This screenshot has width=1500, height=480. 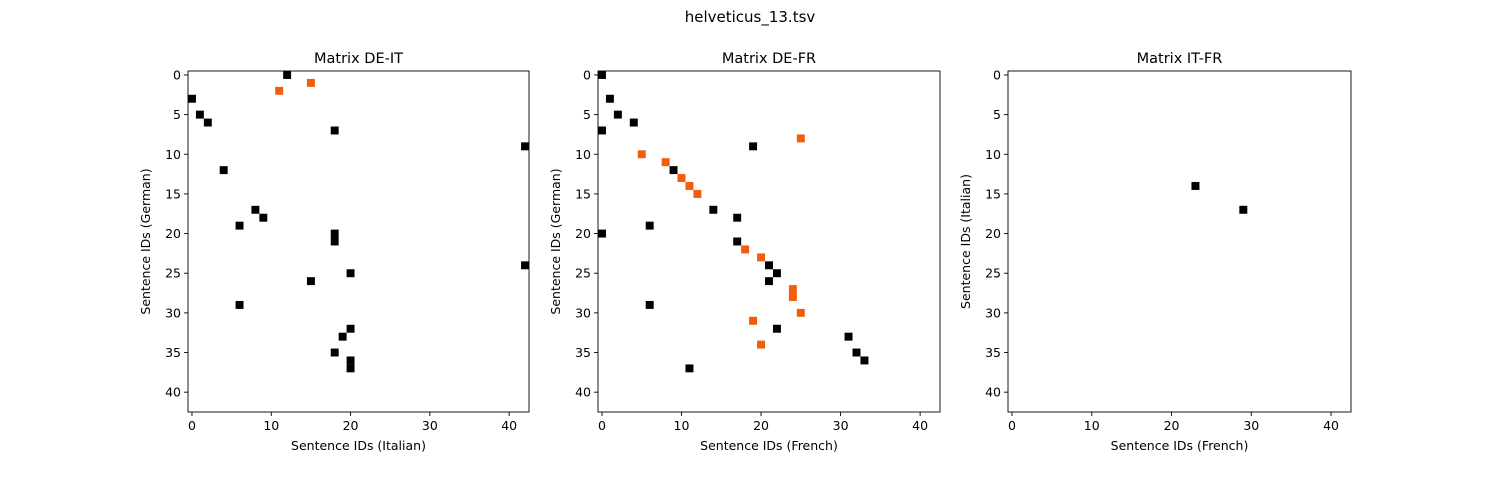 I want to click on chart-title: Matrix IT-FR, so click(x=1180, y=59).